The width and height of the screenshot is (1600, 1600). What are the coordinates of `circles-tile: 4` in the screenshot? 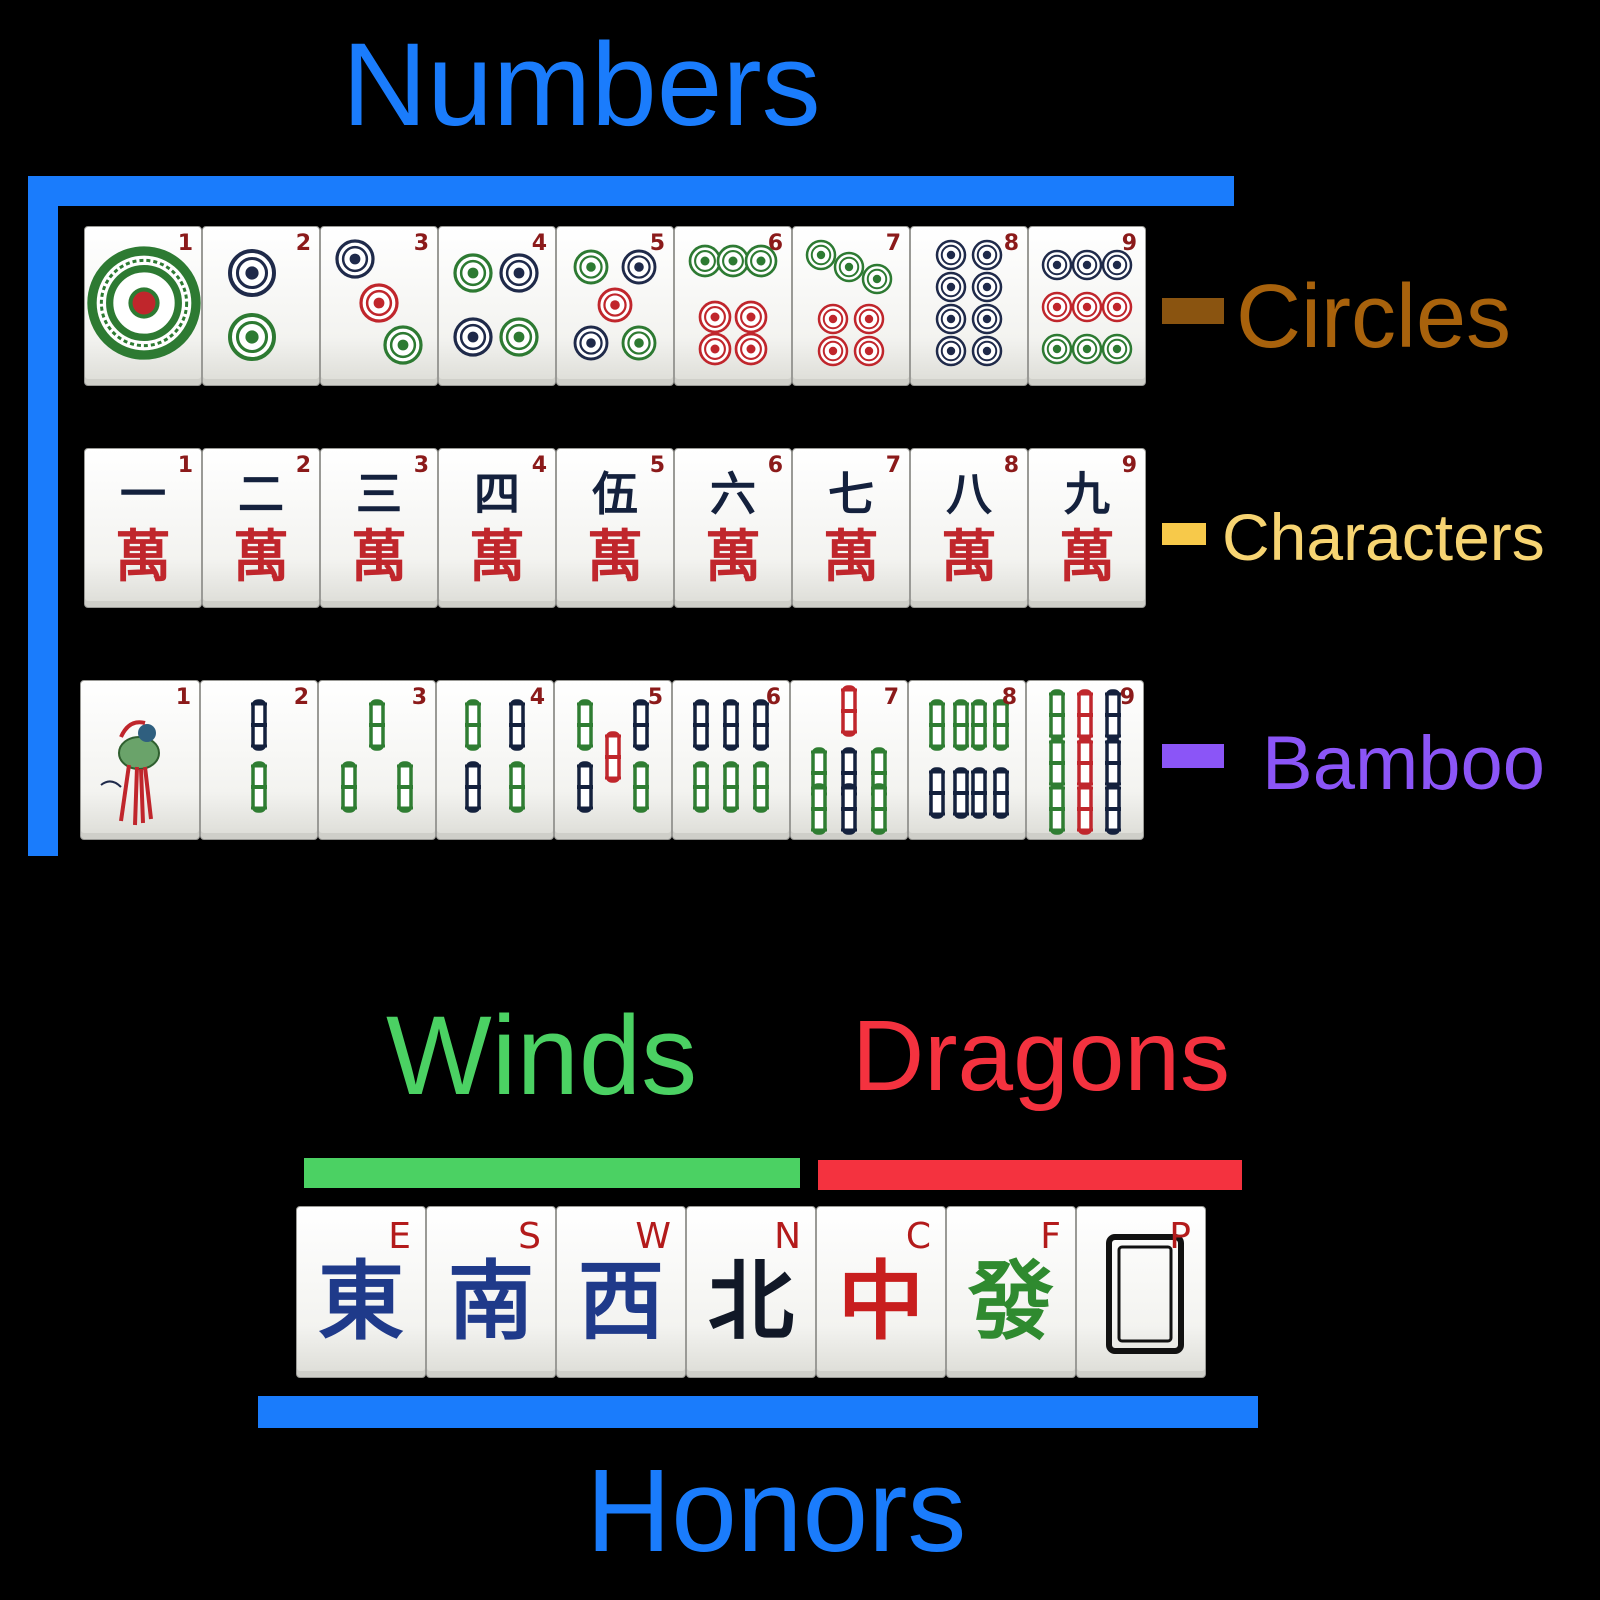 It's located at (497, 306).